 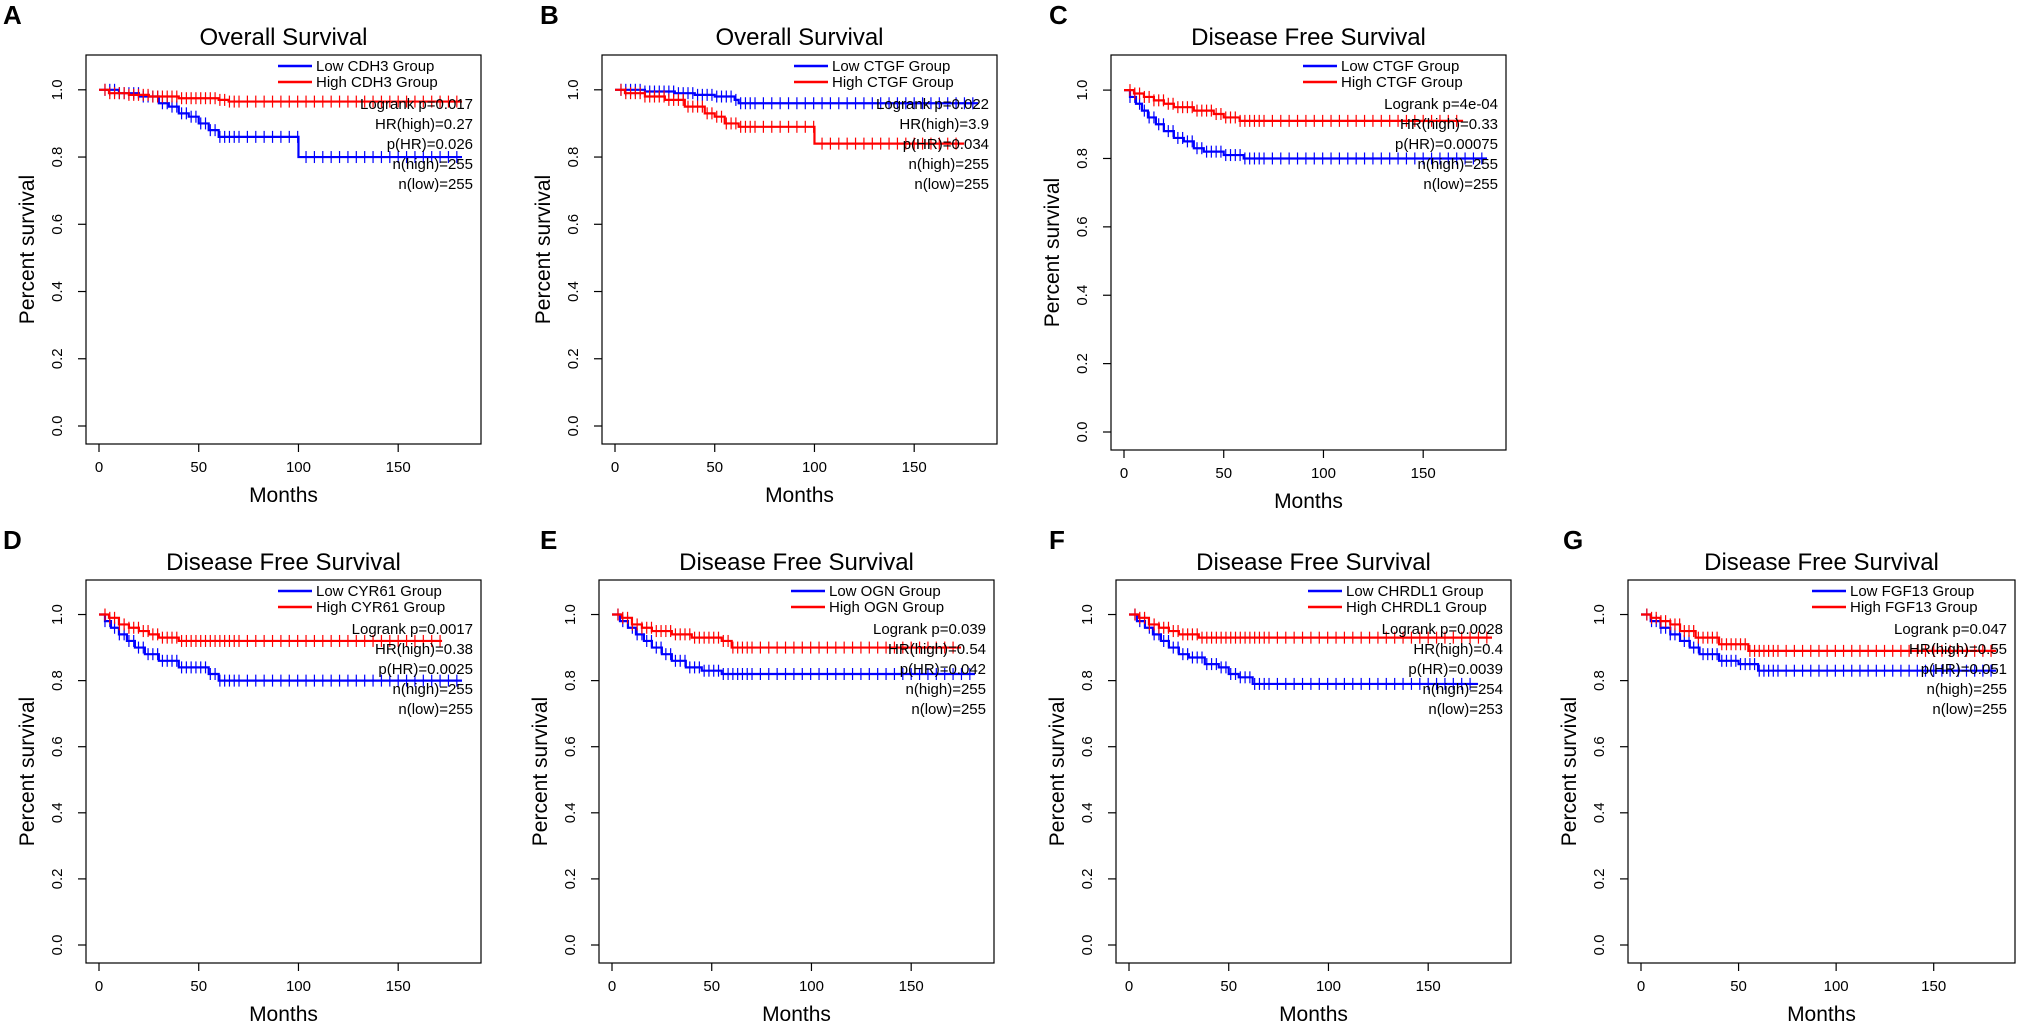 What do you see at coordinates (1441, 104) in the screenshot?
I see `stat-annotation: Logrank p=4e-04` at bounding box center [1441, 104].